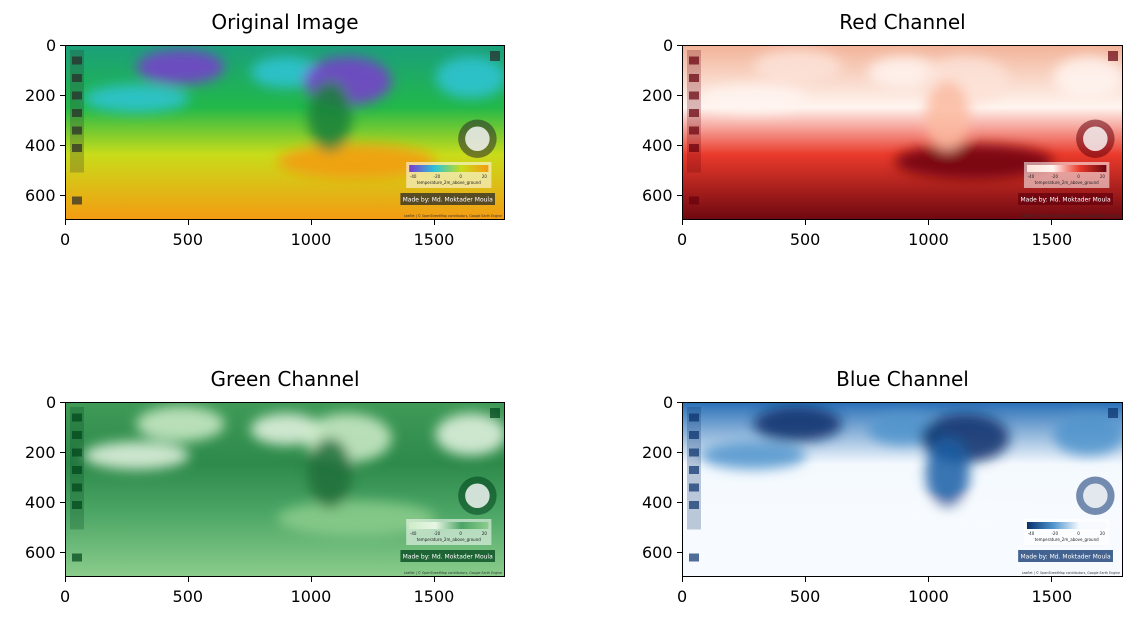 The height and width of the screenshot is (624, 1136). Describe the element at coordinates (285, 379) in the screenshot. I see `subplot-title: Green Channel` at that location.